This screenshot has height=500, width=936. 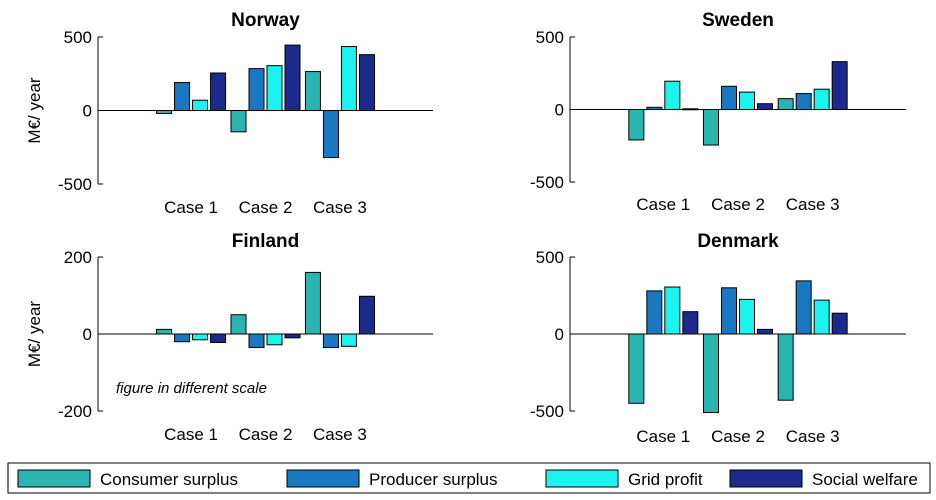 What do you see at coordinates (191, 388) in the screenshot?
I see `chart-annotation: figure in different scale` at bounding box center [191, 388].